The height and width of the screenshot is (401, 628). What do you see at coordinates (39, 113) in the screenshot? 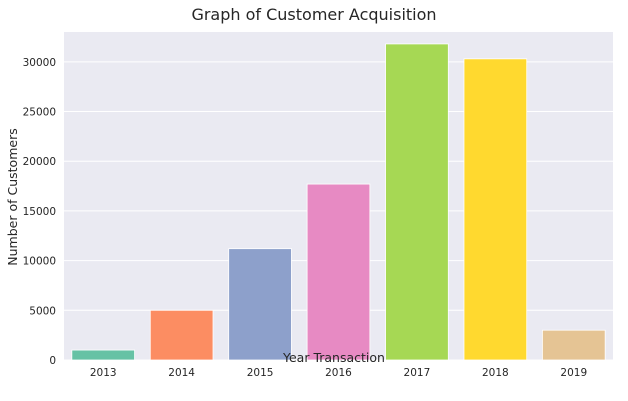
I see `y-tick-label: 25000` at bounding box center [39, 113].